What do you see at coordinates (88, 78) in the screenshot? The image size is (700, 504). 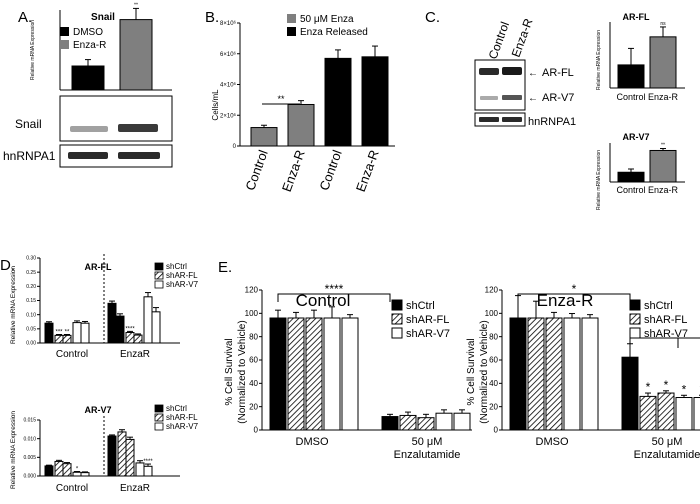 I see `a-bar-dmso` at bounding box center [88, 78].